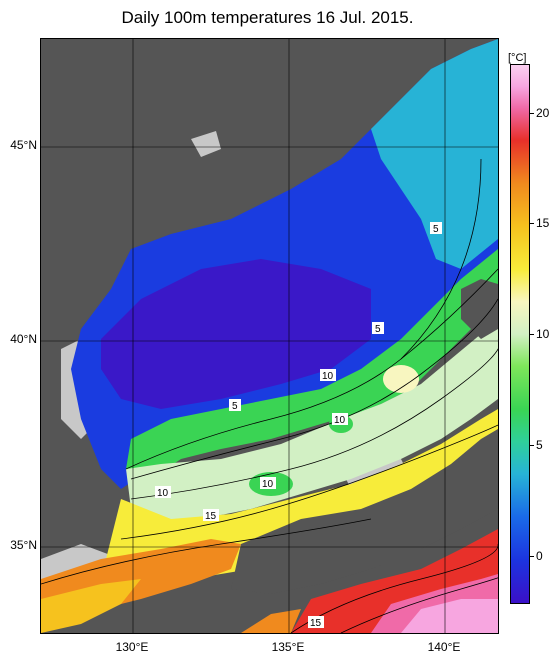  What do you see at coordinates (236, 334) in the screenshot?
I see `coldest-core` at bounding box center [236, 334].